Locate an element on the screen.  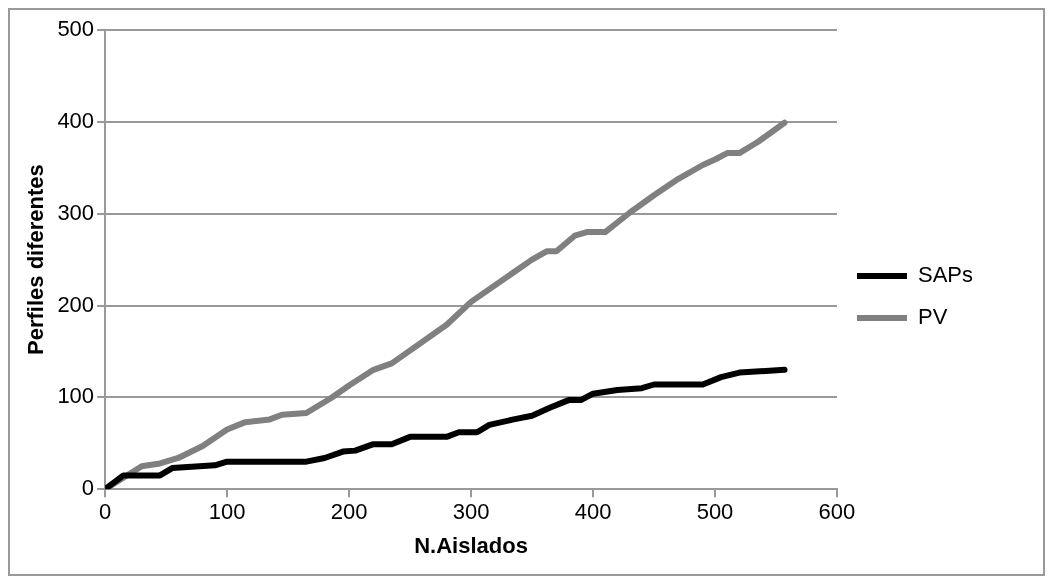
y-tick-label: 400 is located at coordinates (76, 120).